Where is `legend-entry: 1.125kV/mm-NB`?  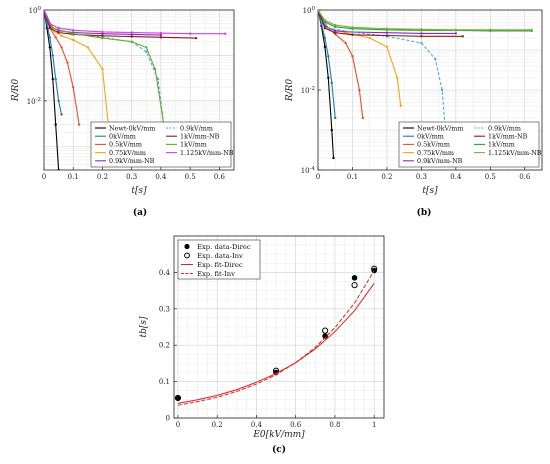 legend-entry: 1.125kV/mm-NB is located at coordinates (207, 153).